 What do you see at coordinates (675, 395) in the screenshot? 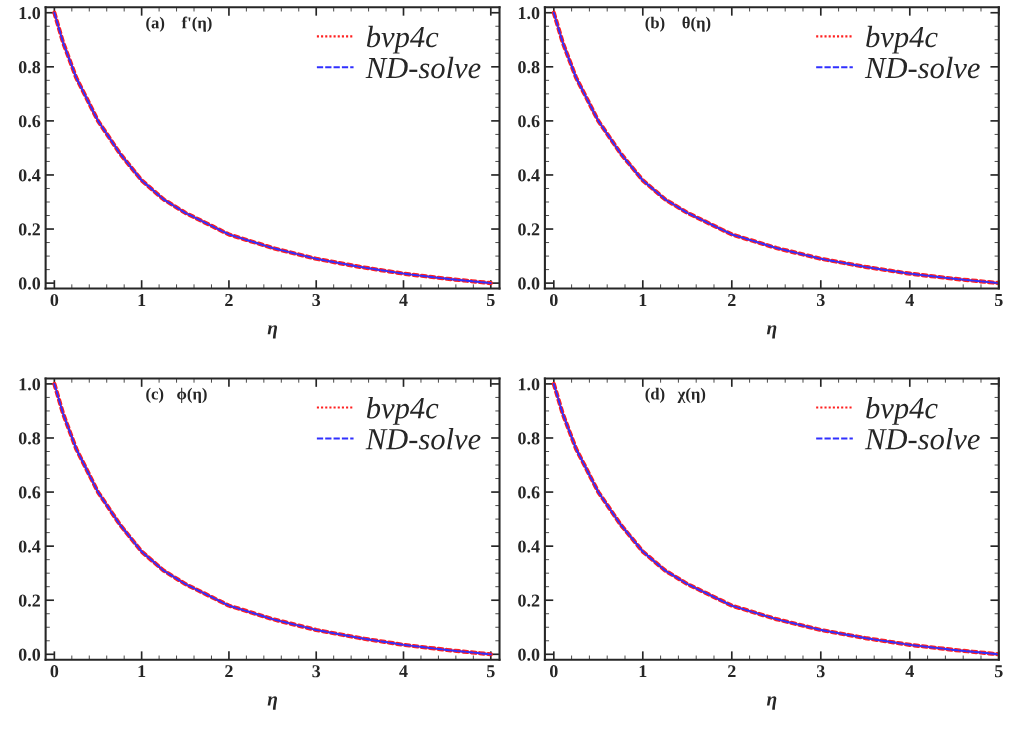
I see `annotation: (d) χ(η)` at bounding box center [675, 395].